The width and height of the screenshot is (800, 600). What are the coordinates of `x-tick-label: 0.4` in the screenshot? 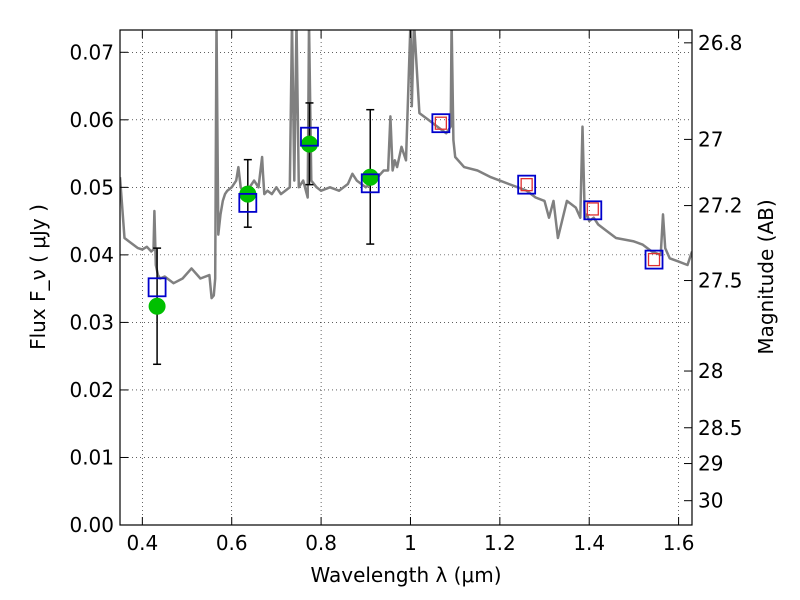 It's located at (142, 543).